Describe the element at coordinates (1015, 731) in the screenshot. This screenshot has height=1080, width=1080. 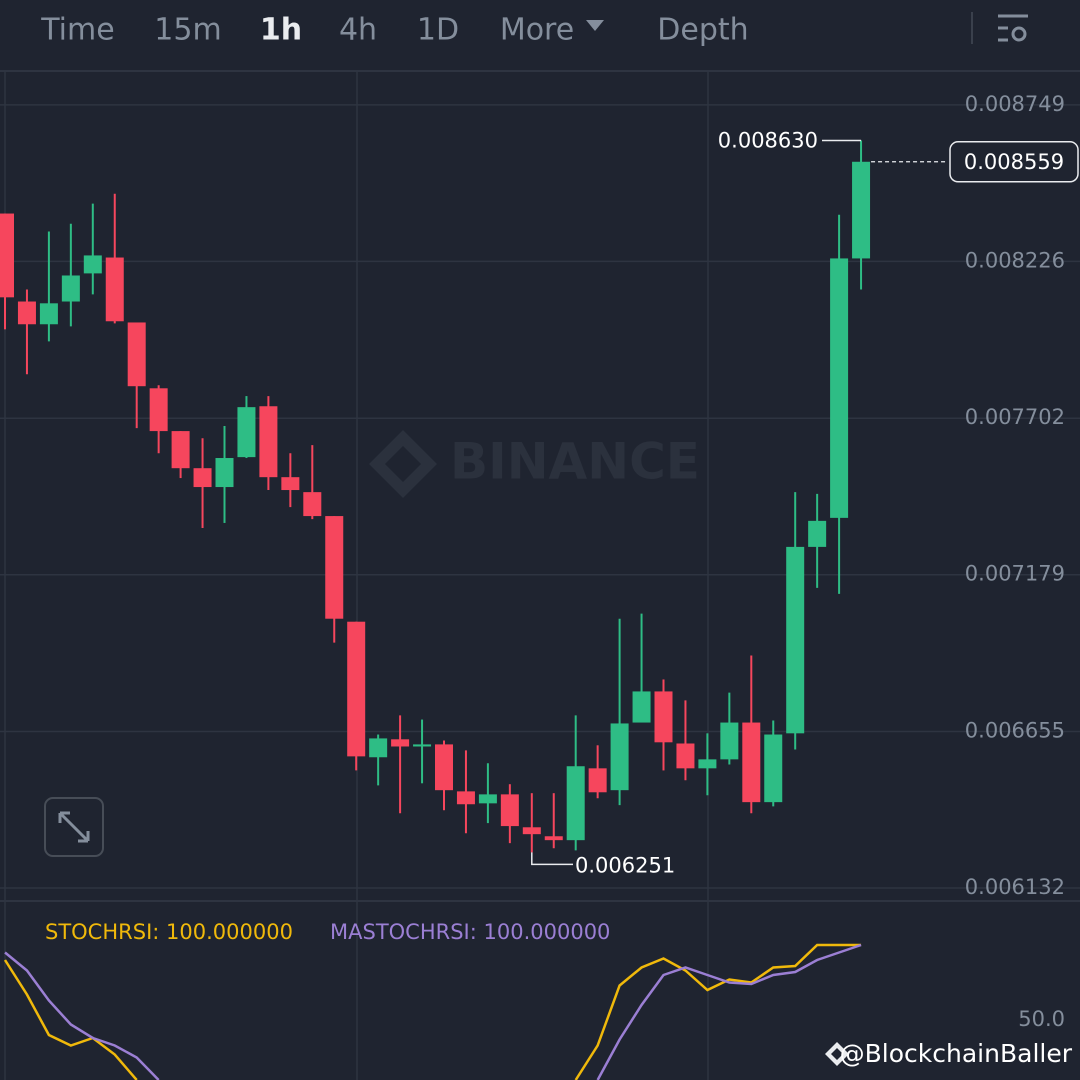
I see `y-tick-label: 0.006655` at that location.